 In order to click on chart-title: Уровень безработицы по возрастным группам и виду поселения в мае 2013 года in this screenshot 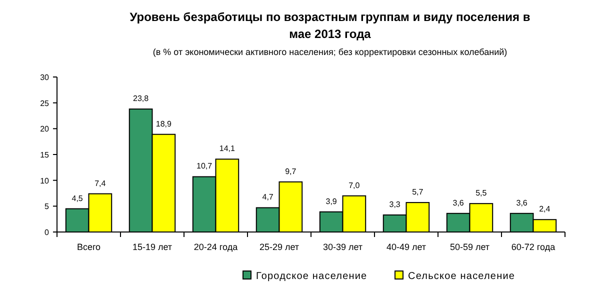, I will do `click(330, 25)`.